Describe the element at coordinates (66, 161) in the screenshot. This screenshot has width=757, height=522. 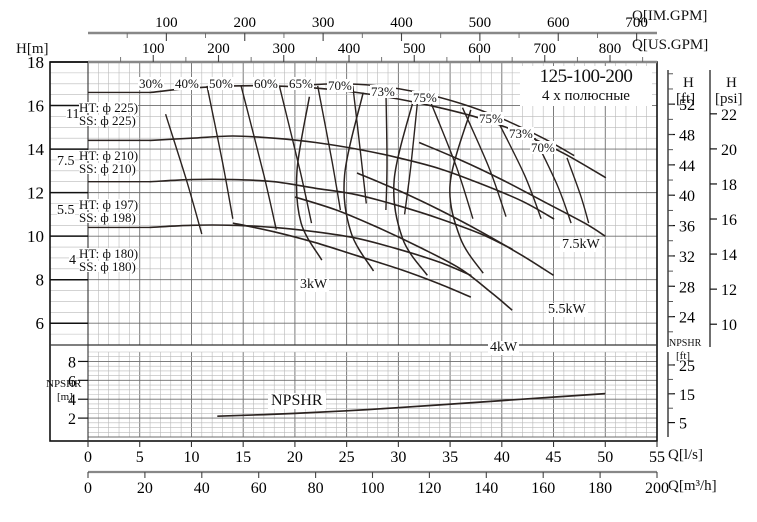
I see `motor-label-7.5kw: 7.5` at that location.